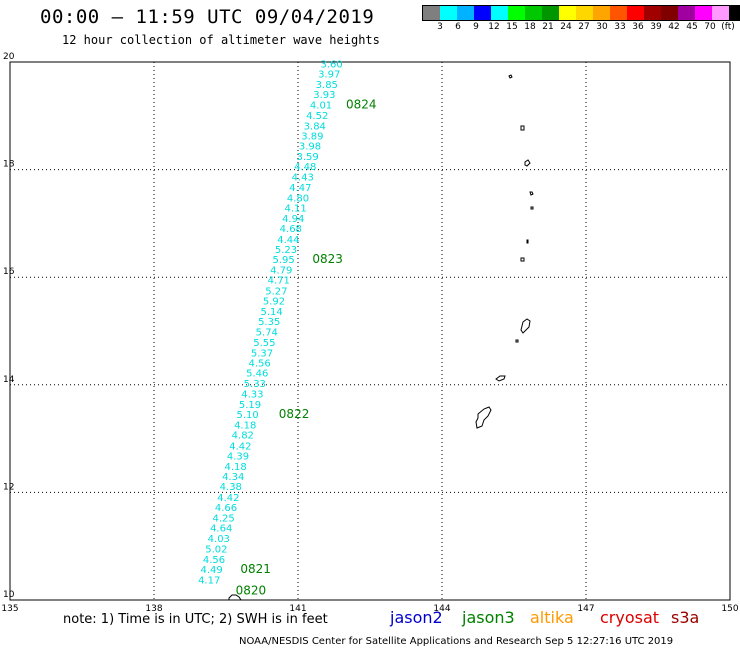 The width and height of the screenshot is (740, 650). I want to click on wave-height-value: 3.59, so click(307, 157).